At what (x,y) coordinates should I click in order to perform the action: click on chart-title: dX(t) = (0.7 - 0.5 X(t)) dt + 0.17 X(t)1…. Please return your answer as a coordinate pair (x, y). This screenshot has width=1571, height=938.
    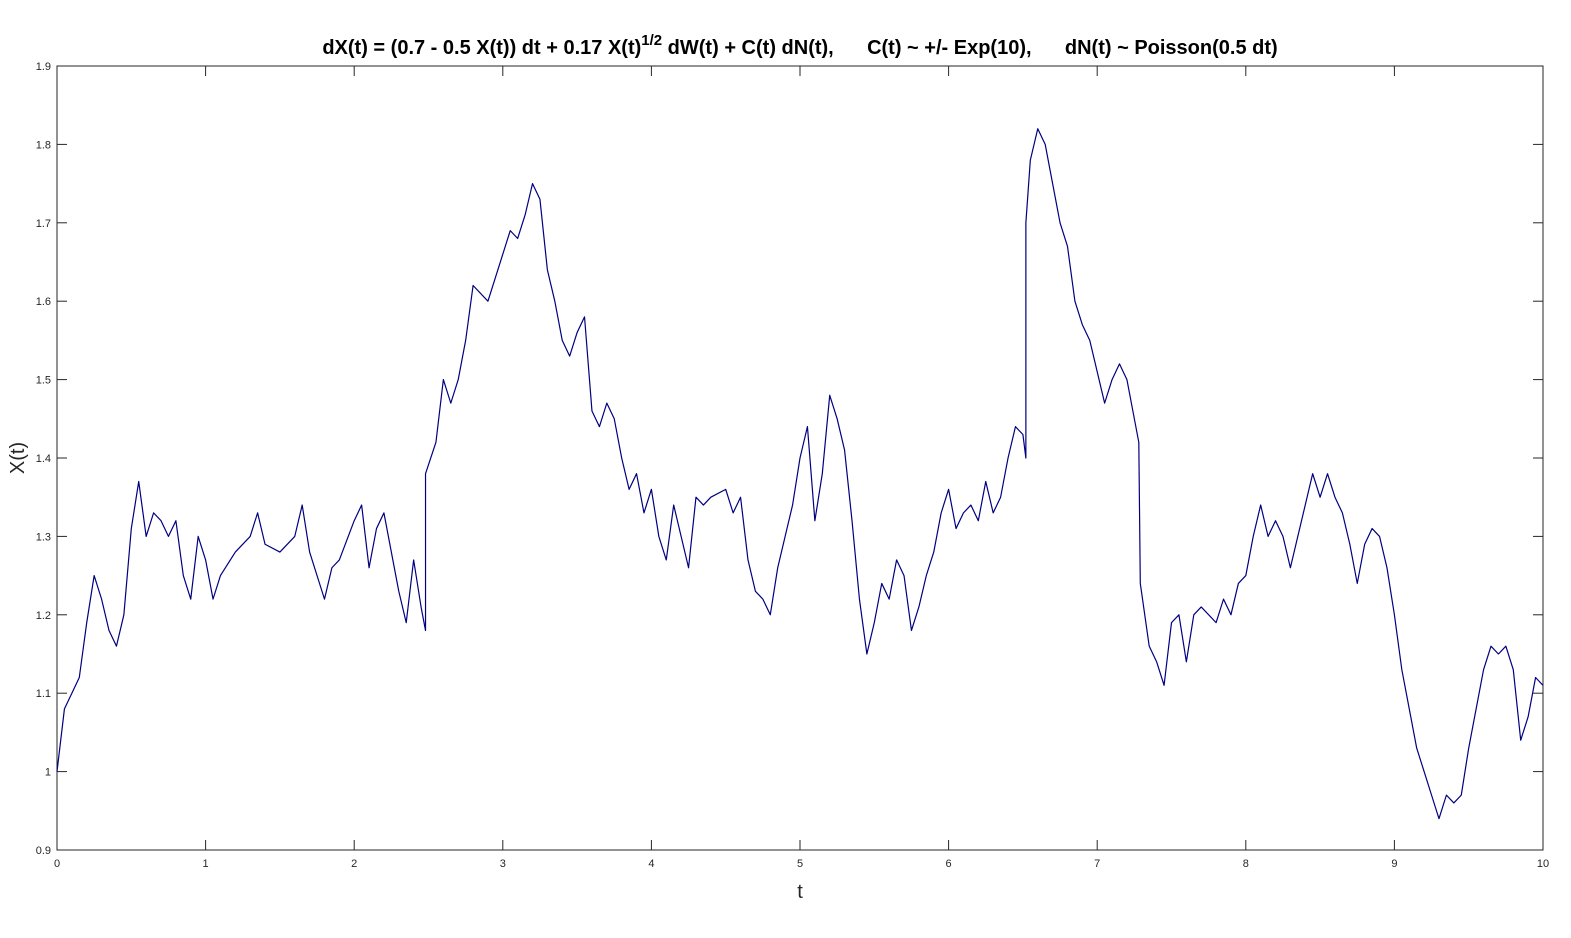
    Looking at the image, I should click on (799, 45).